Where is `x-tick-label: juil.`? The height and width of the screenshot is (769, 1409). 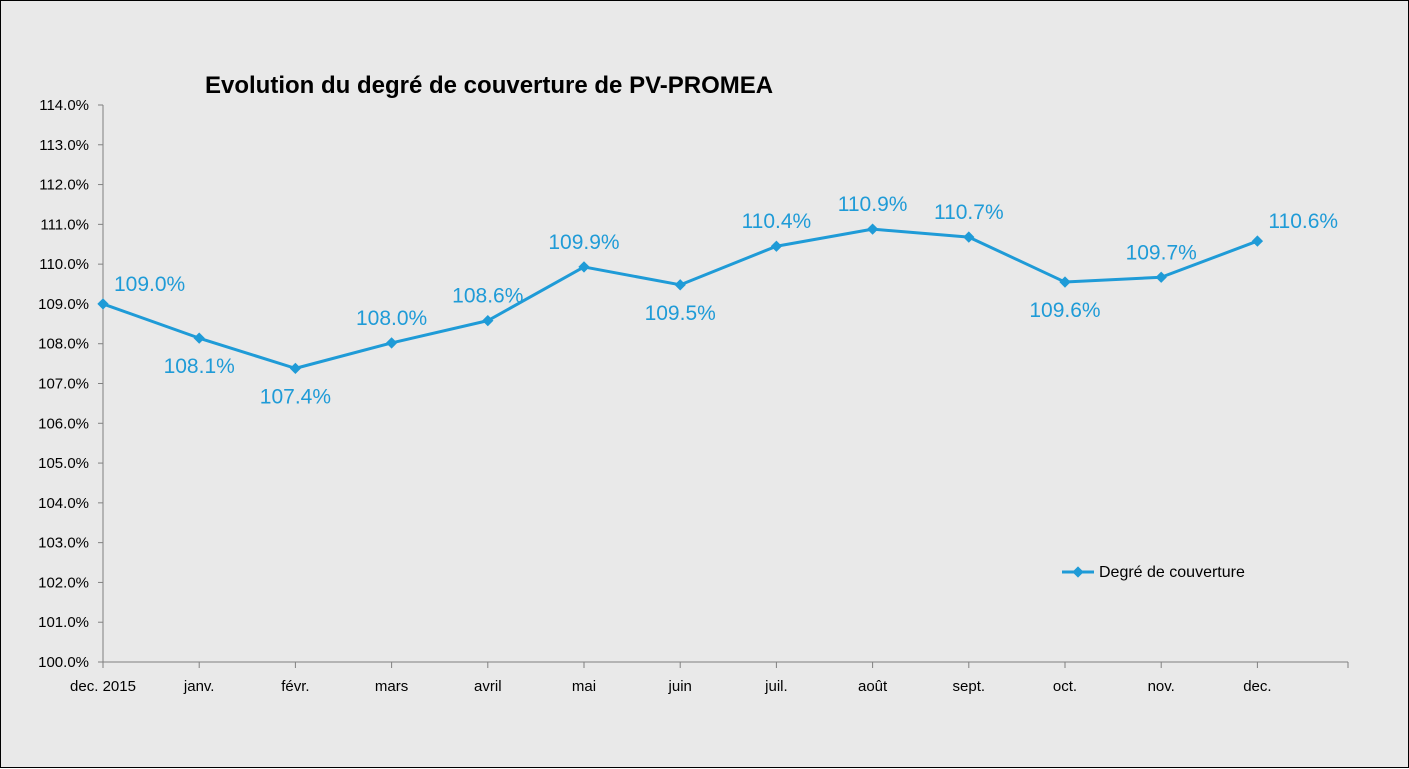
x-tick-label: juil. is located at coordinates (776, 686).